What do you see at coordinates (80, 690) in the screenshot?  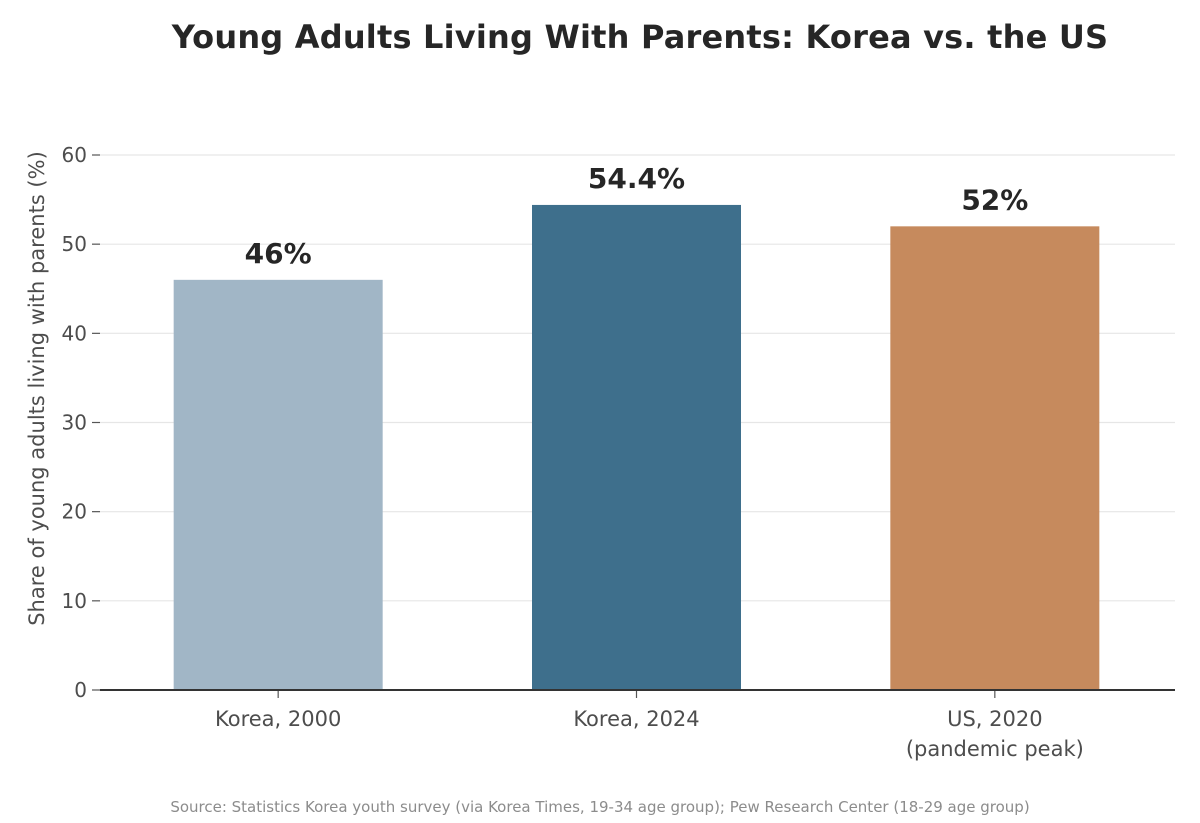 I see `y-tick-label: 0` at bounding box center [80, 690].